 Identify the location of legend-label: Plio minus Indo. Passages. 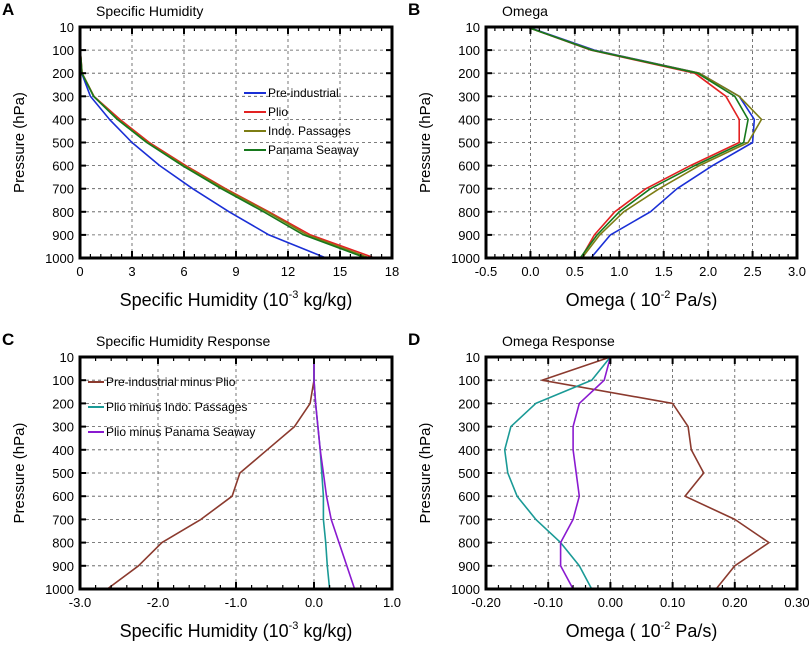
(176, 407).